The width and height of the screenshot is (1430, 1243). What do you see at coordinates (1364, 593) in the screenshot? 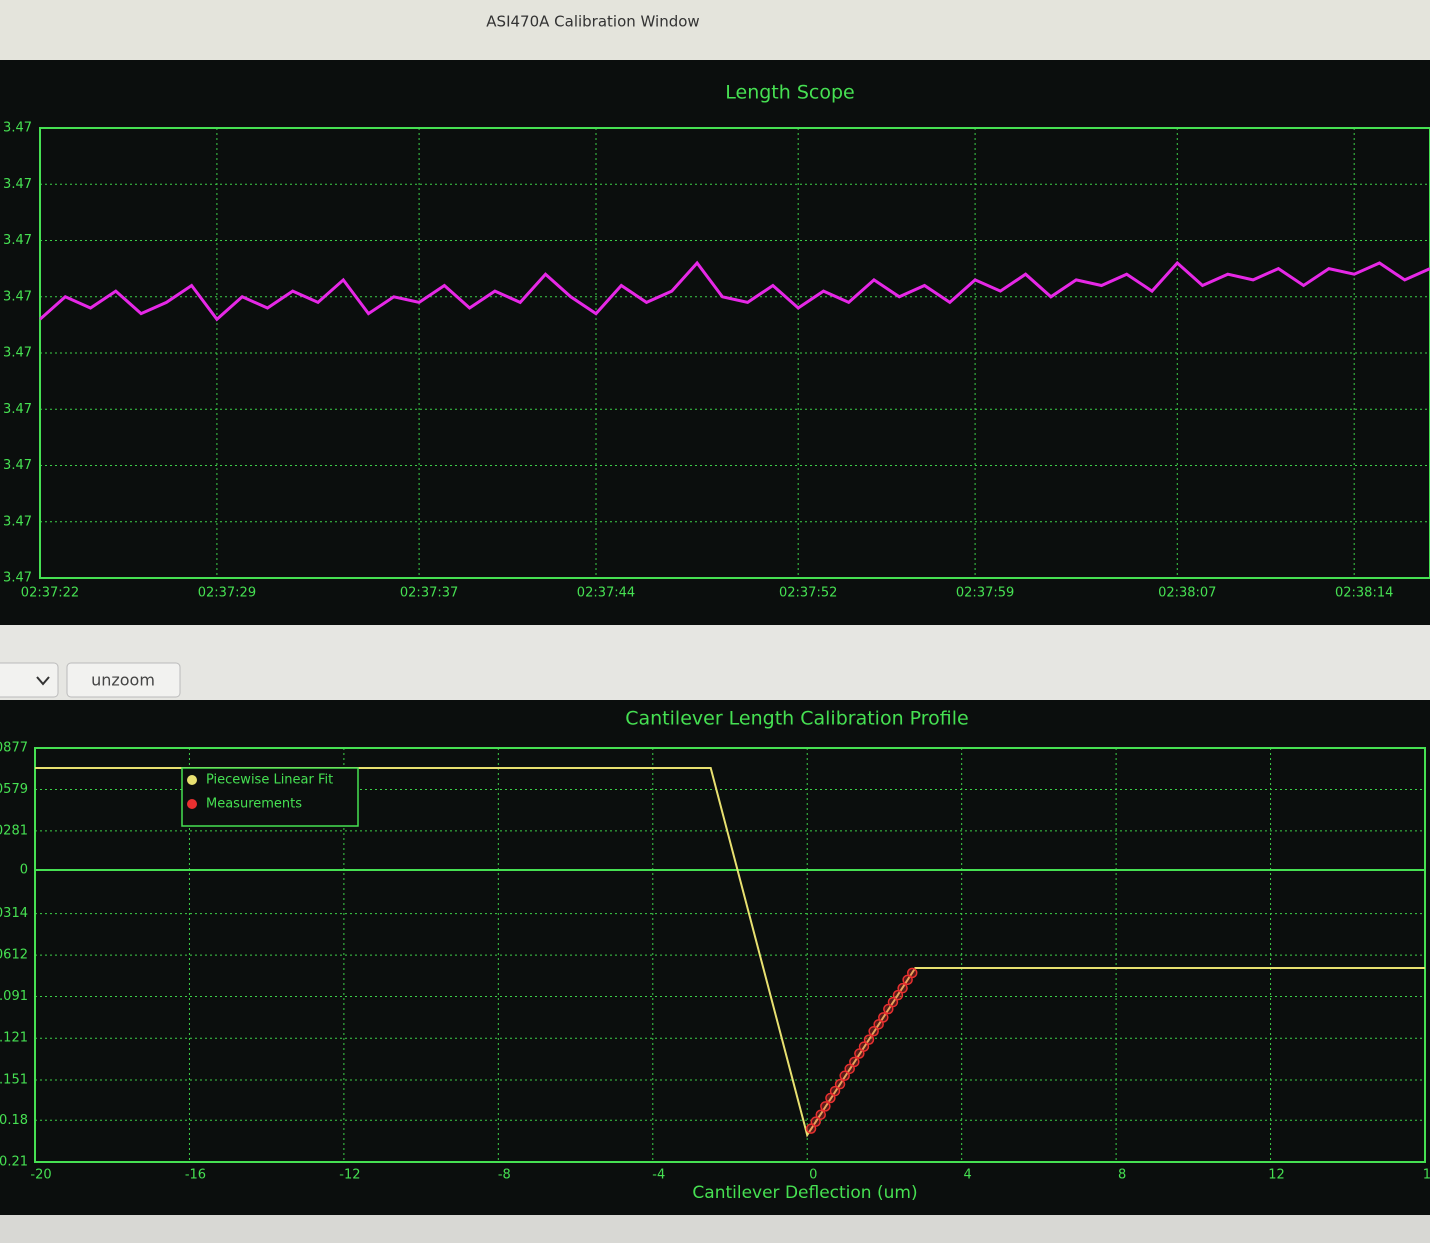
I see `x-tick-label: 02:38:14` at bounding box center [1364, 593].